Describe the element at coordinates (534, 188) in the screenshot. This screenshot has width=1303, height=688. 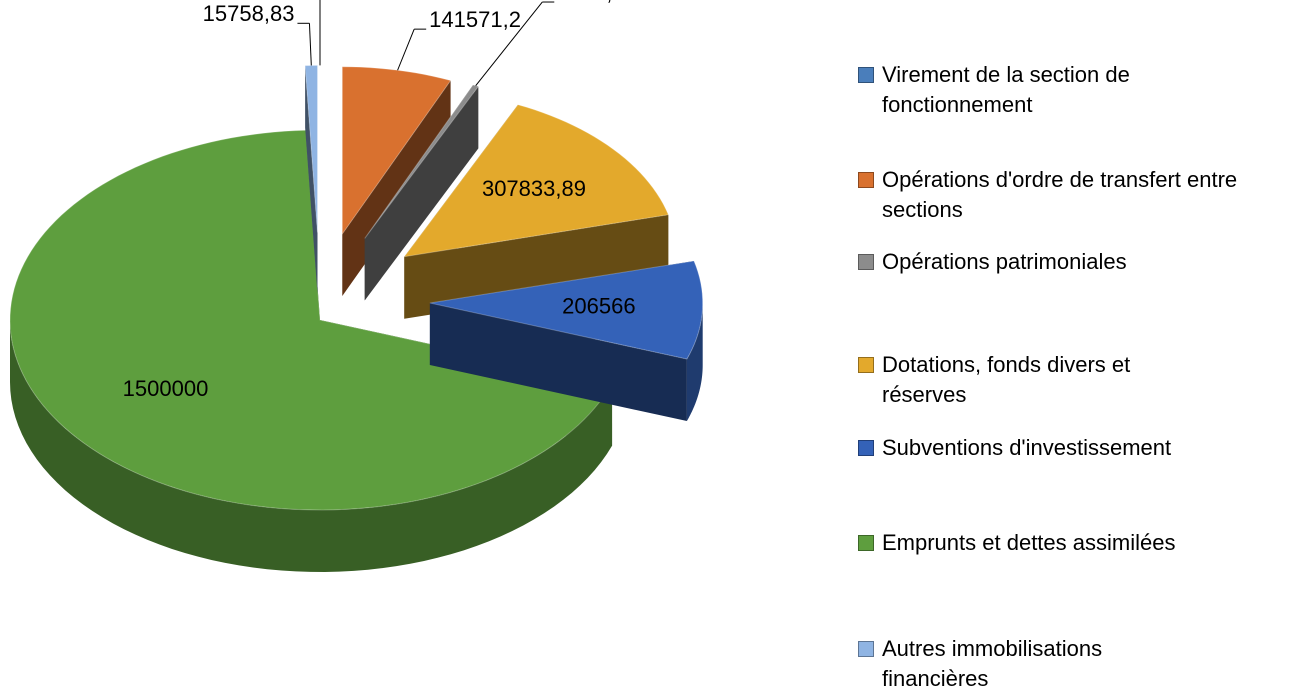
I see `data-label: 307833,89` at that location.